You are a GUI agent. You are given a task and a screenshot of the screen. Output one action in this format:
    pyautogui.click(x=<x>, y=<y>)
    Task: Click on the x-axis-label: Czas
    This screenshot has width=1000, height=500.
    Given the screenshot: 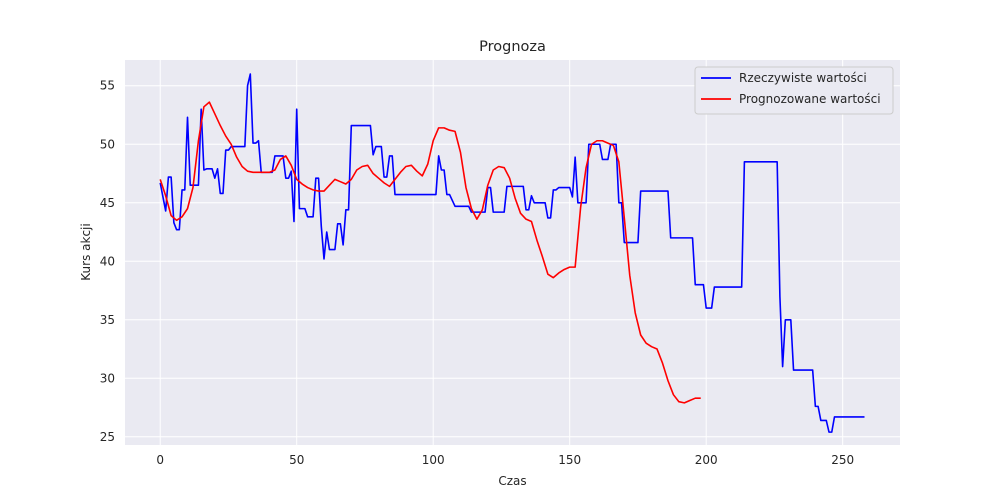 What is the action you would take?
    pyautogui.click(x=512, y=481)
    